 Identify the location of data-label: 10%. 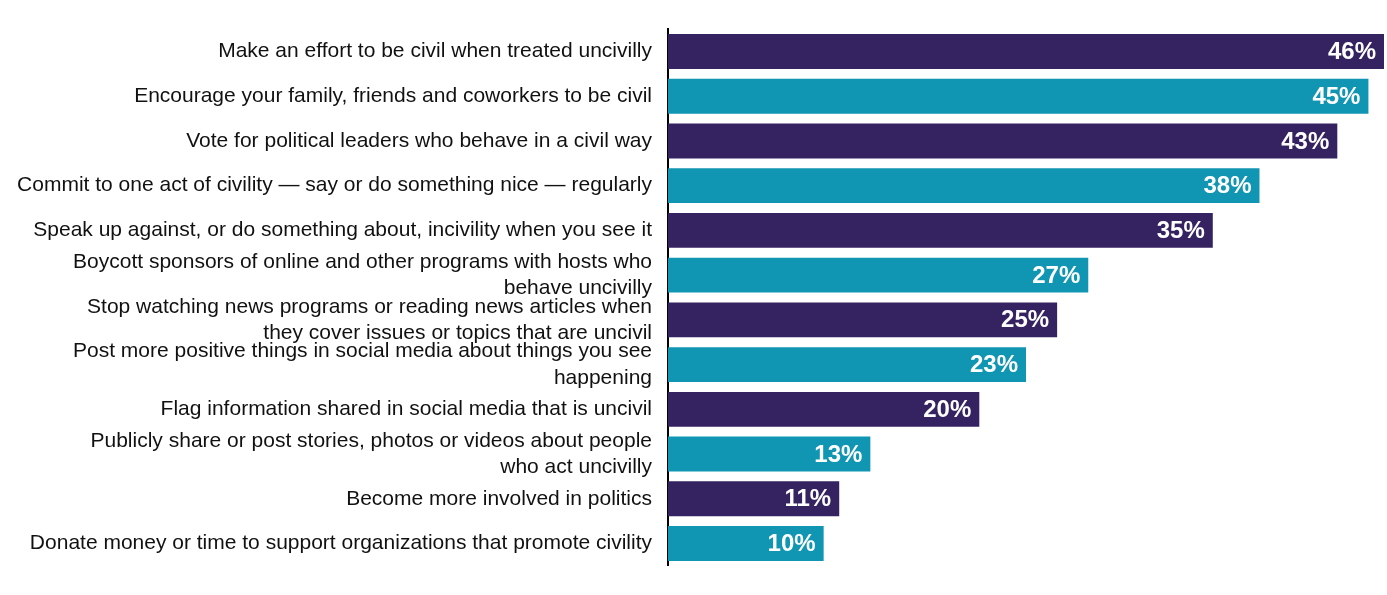
(791, 543).